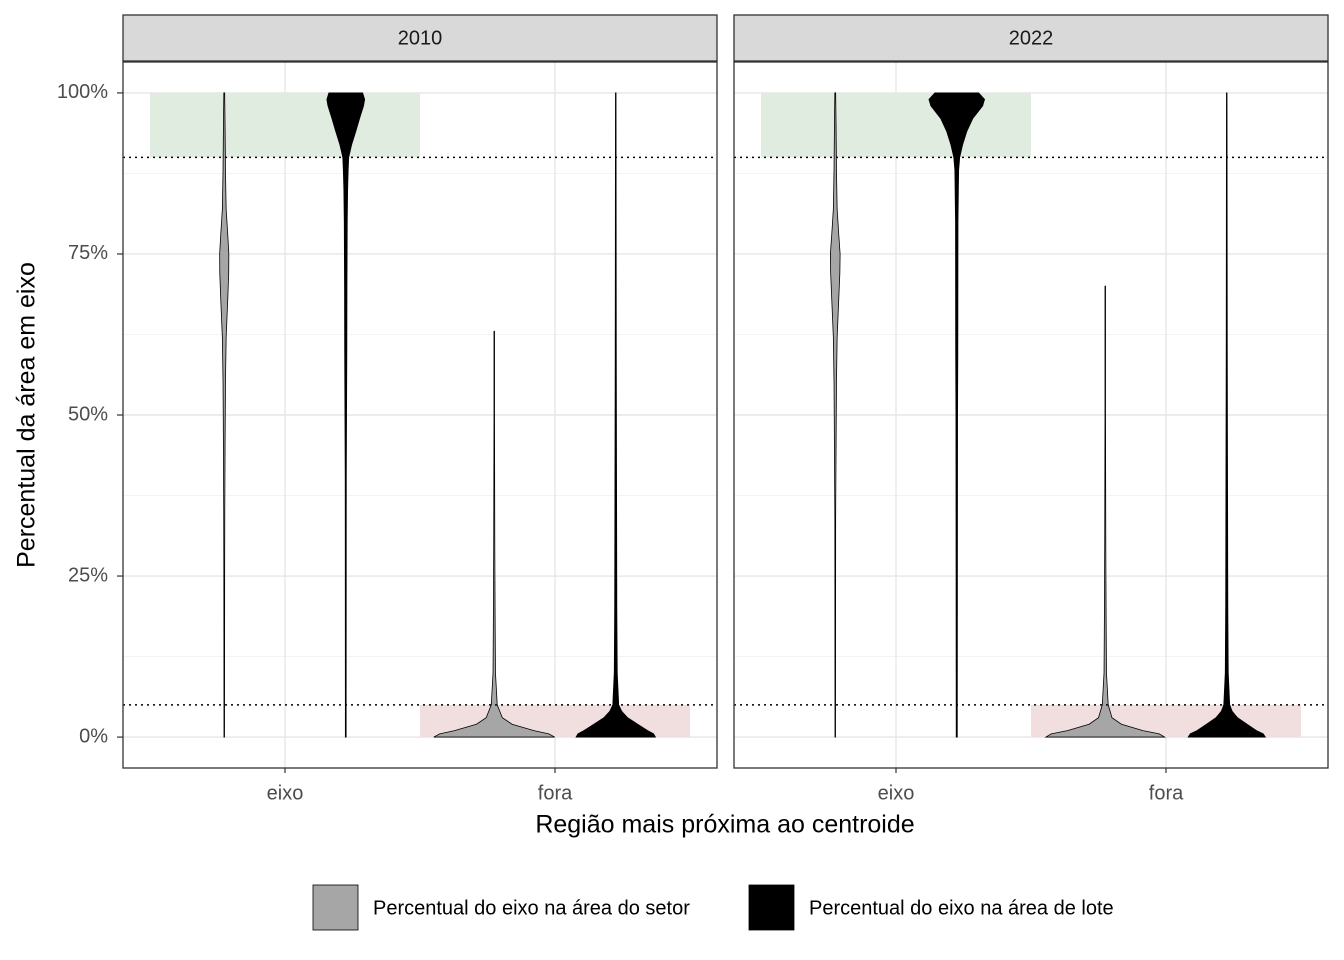  Describe the element at coordinates (88, 253) in the screenshot. I see `y-tick-label: 75%` at that location.